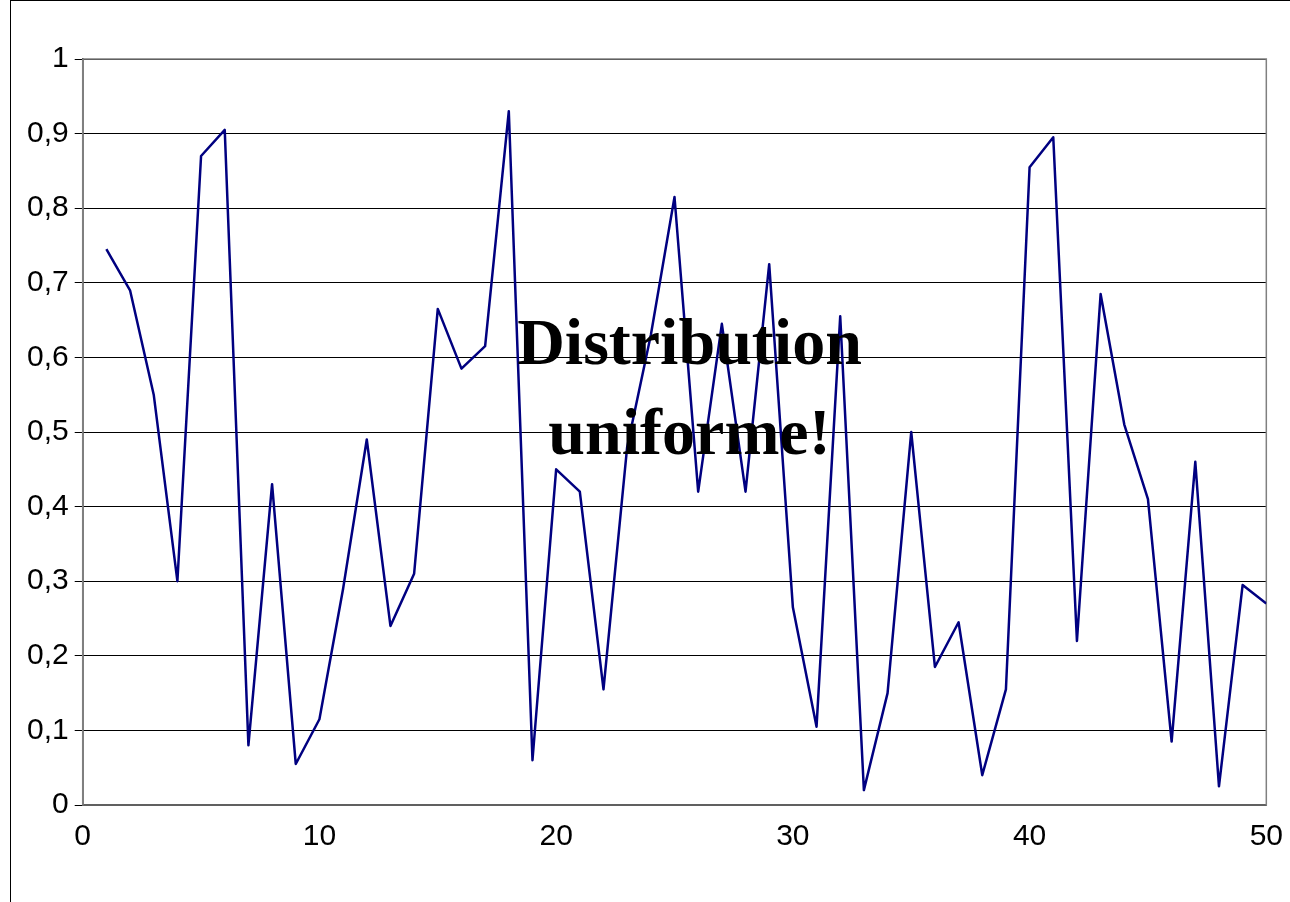  I want to click on x-tick-label: 50, so click(1266, 835).